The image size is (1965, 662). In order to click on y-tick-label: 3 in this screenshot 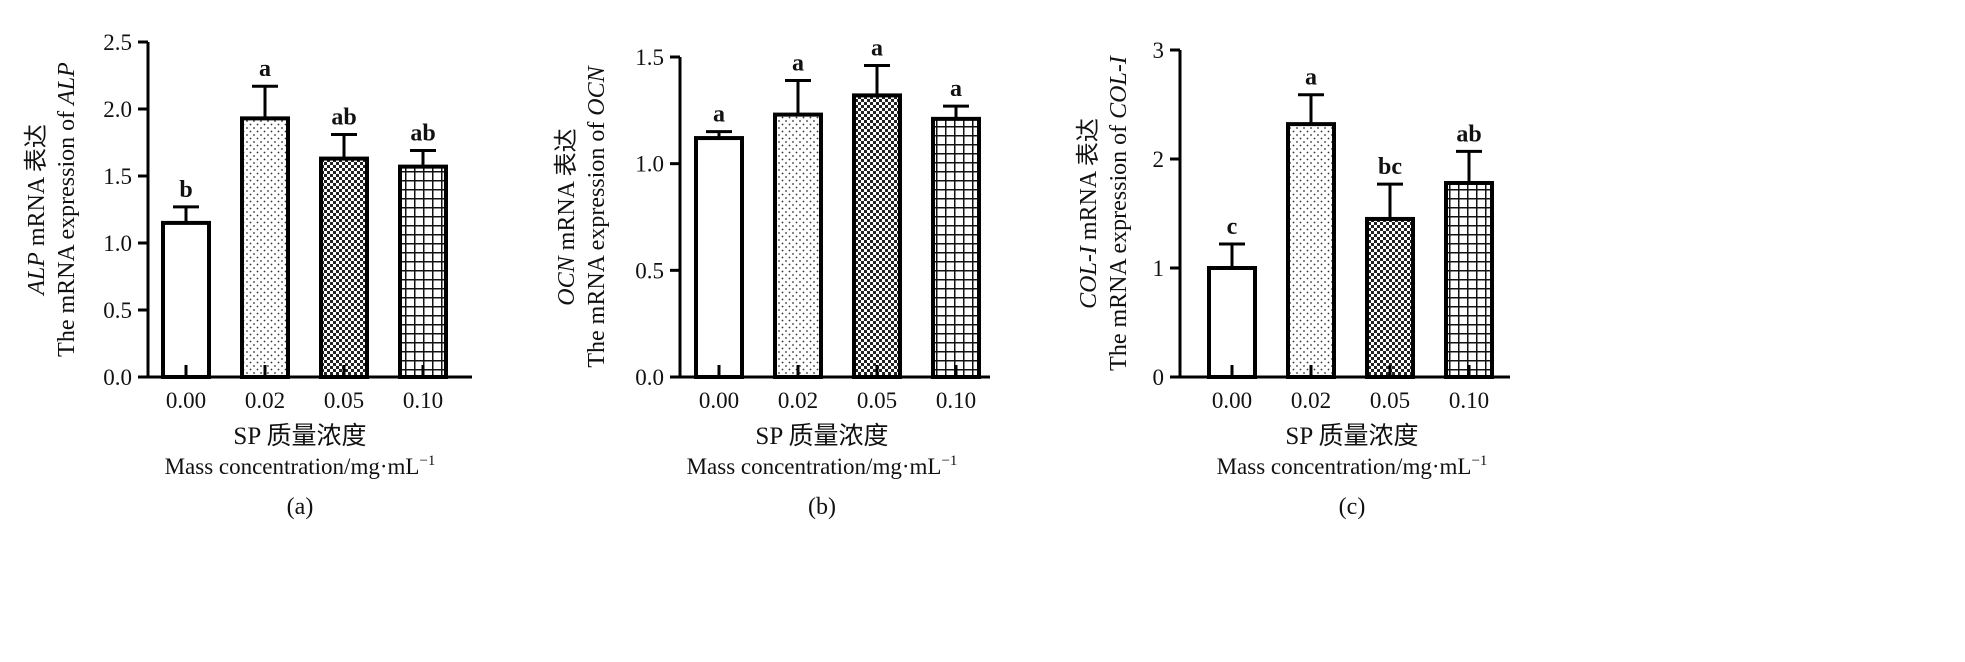, I will do `click(1159, 50)`.